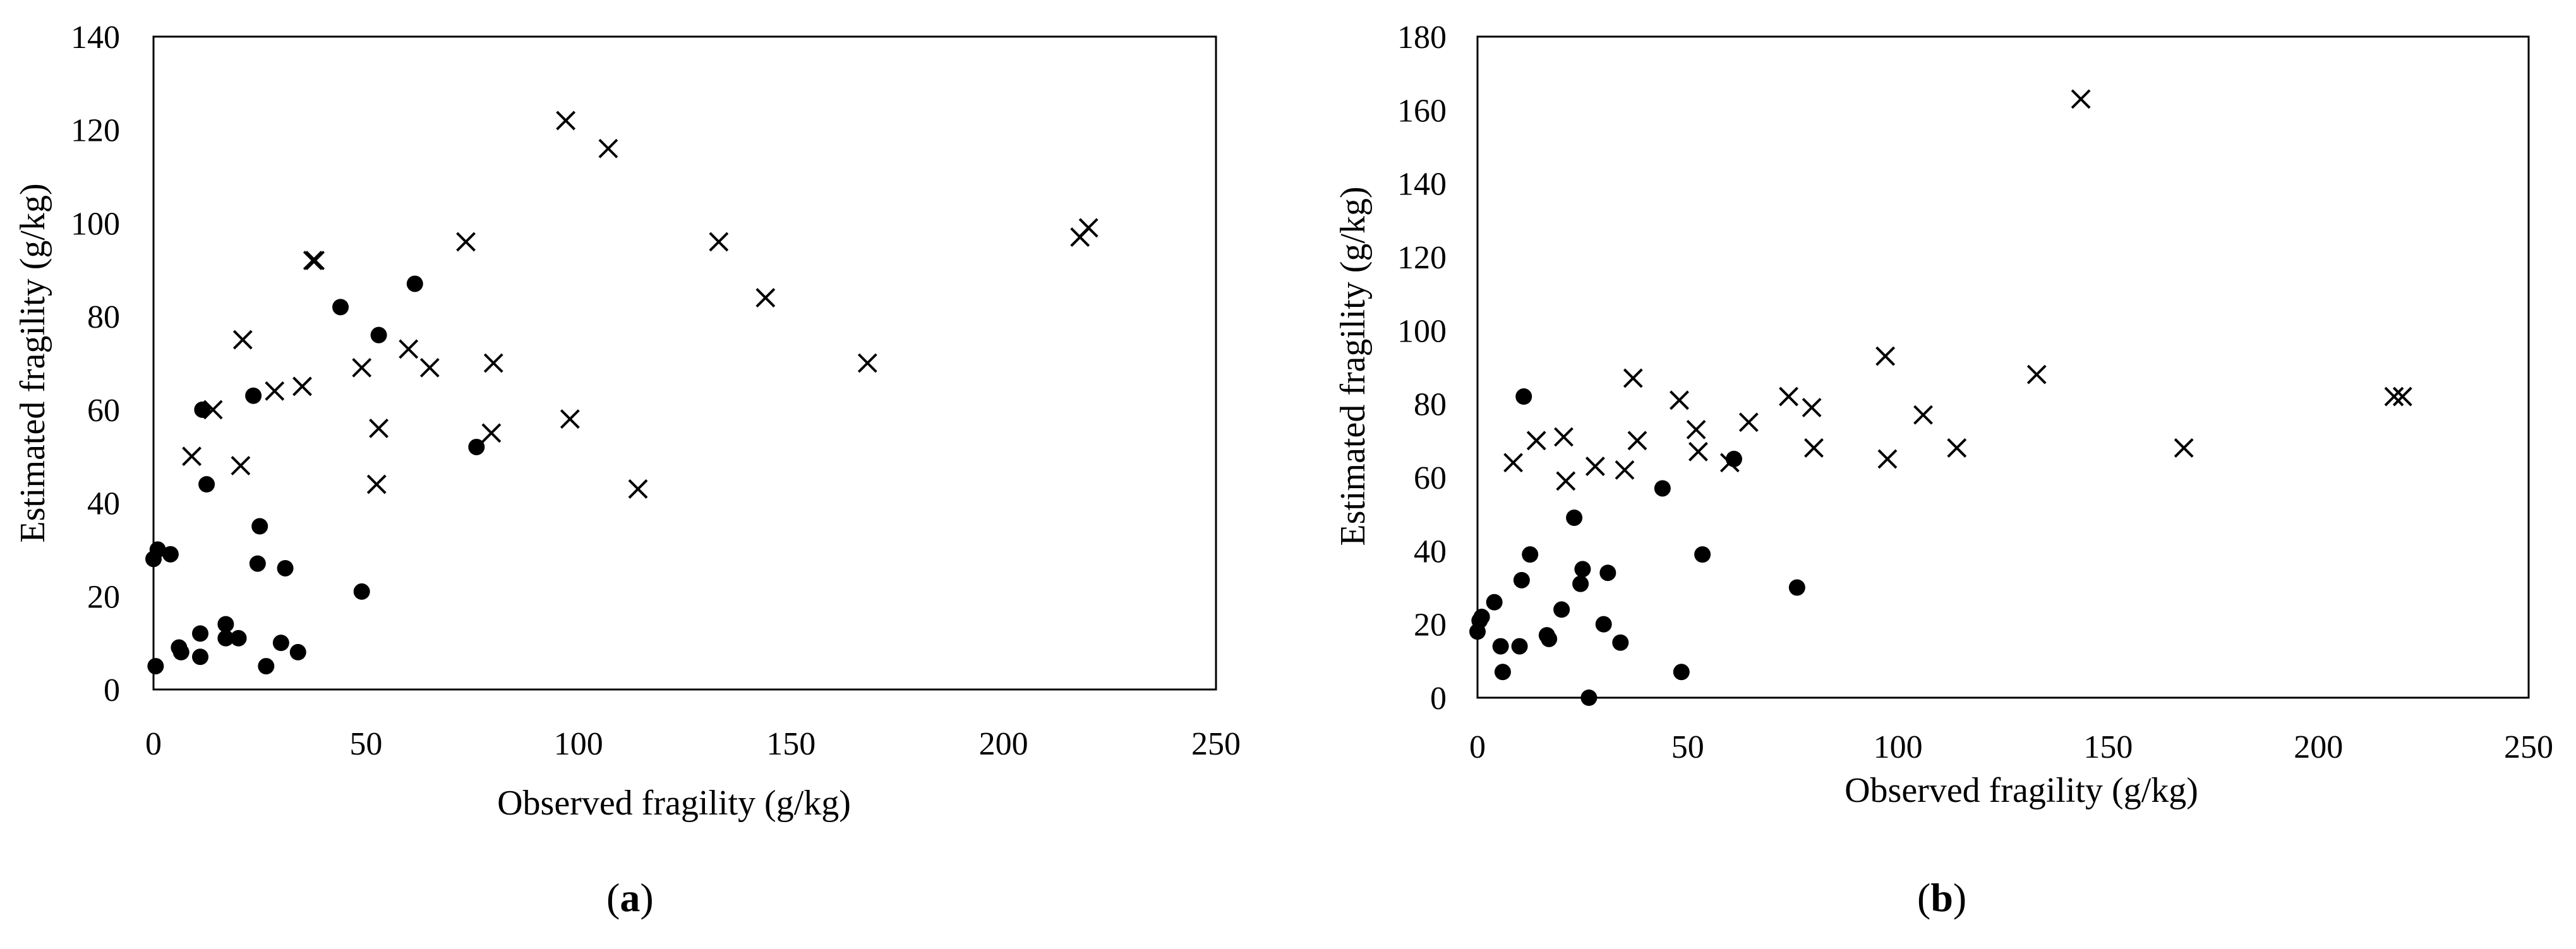 This screenshot has width=2576, height=949. What do you see at coordinates (2528, 747) in the screenshot?
I see `x-tick-label-b-5: 250` at bounding box center [2528, 747].